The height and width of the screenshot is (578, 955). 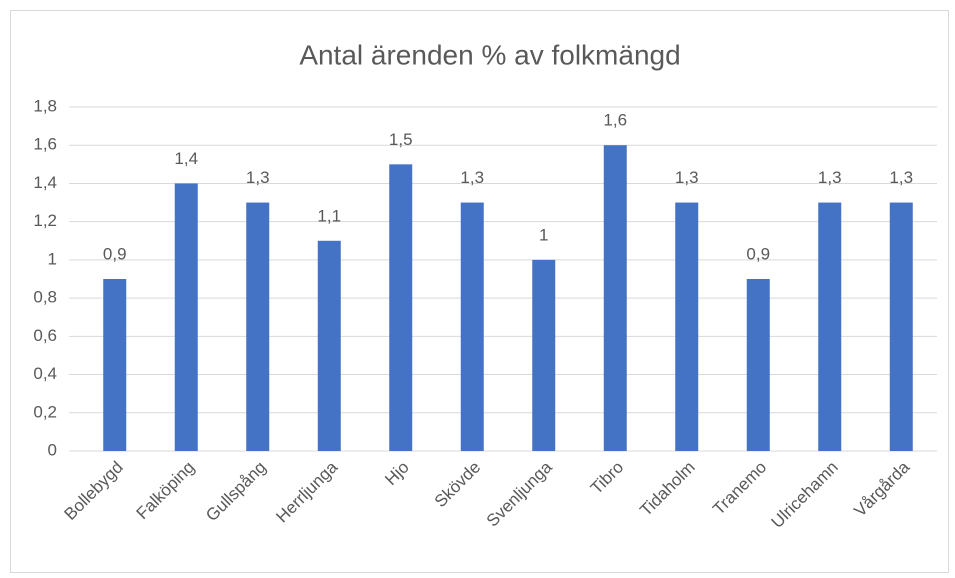 What do you see at coordinates (45, 182) in the screenshot?
I see `y-tick-label: 1,4` at bounding box center [45, 182].